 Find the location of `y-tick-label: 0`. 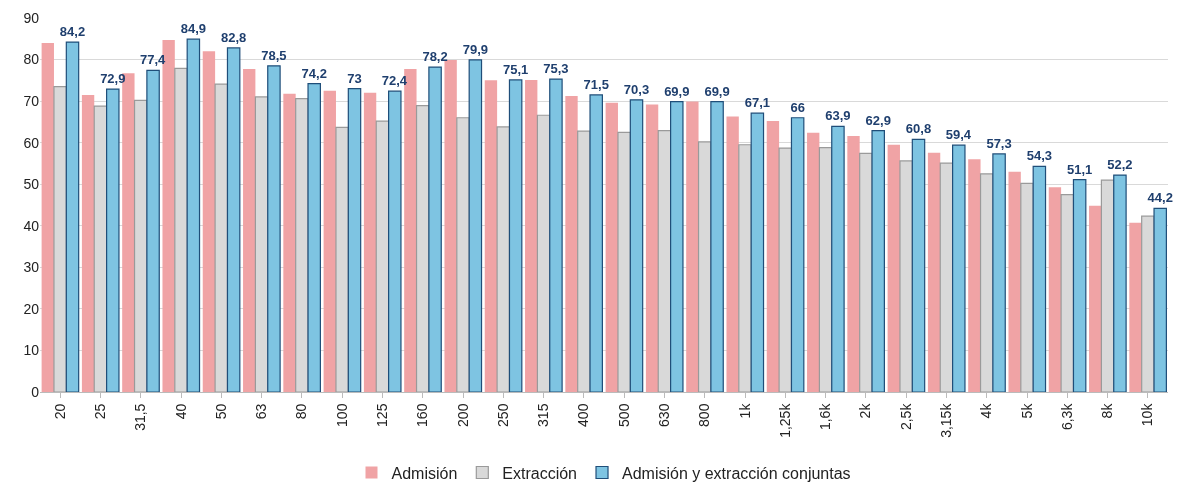

y-tick-label: 0 is located at coordinates (35, 391).